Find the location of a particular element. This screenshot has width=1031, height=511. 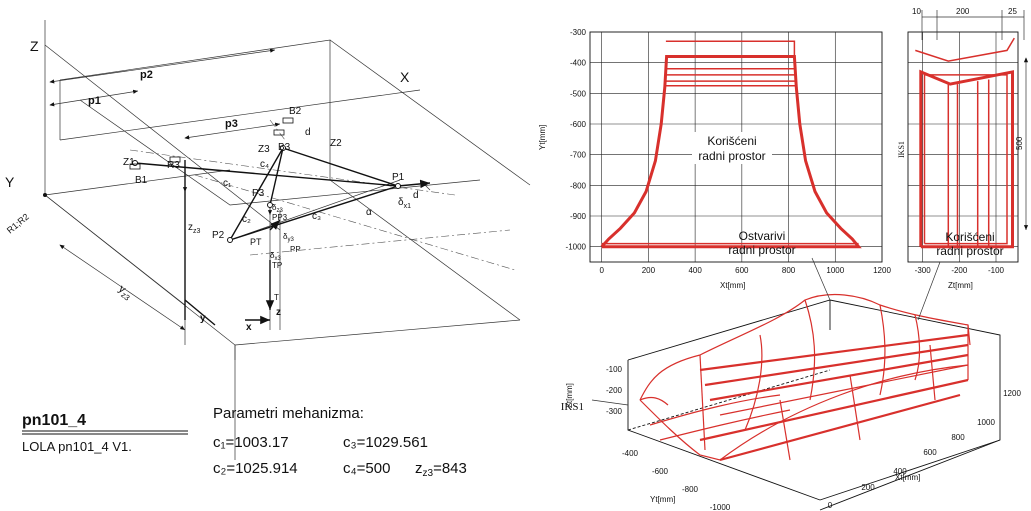

chart-xyz-zlabel: Zt[mm] is located at coordinates (569, 395).